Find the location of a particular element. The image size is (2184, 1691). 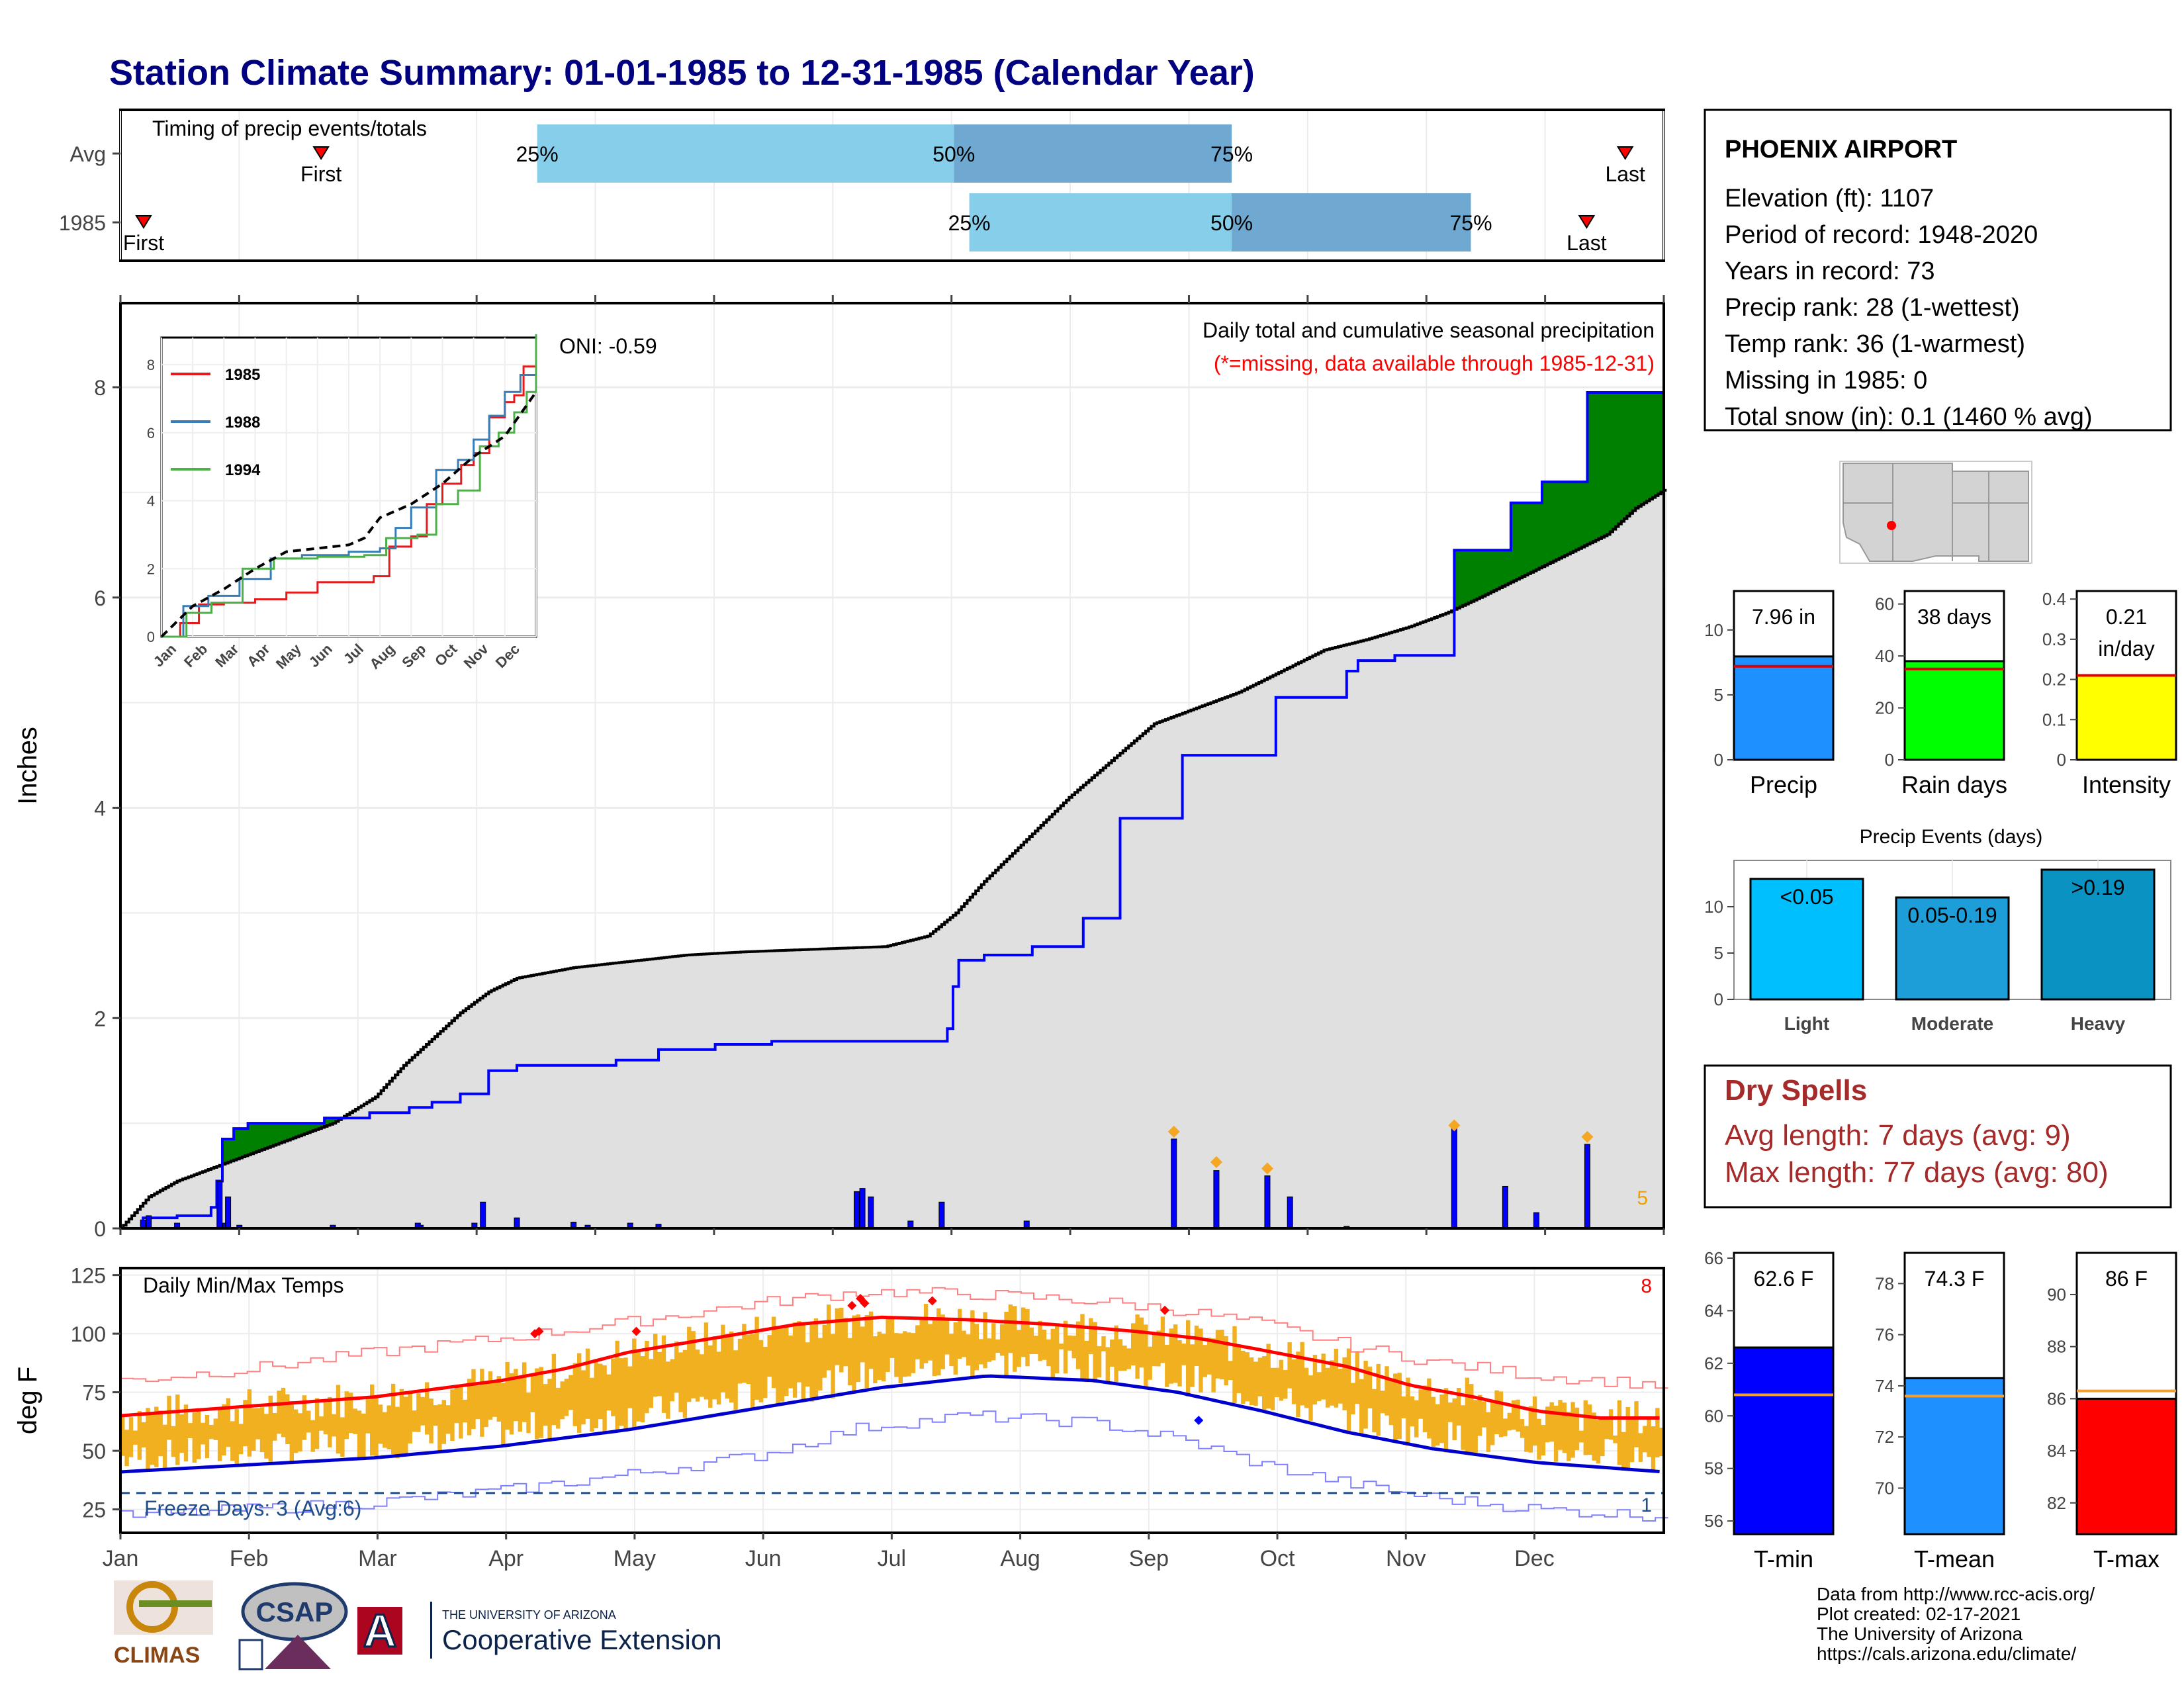

gauge-label: Rain days is located at coordinates (1954, 785).